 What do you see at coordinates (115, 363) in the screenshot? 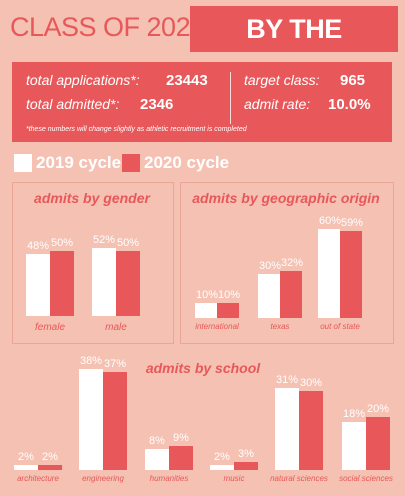
I see `data-label: 37%` at bounding box center [115, 363].